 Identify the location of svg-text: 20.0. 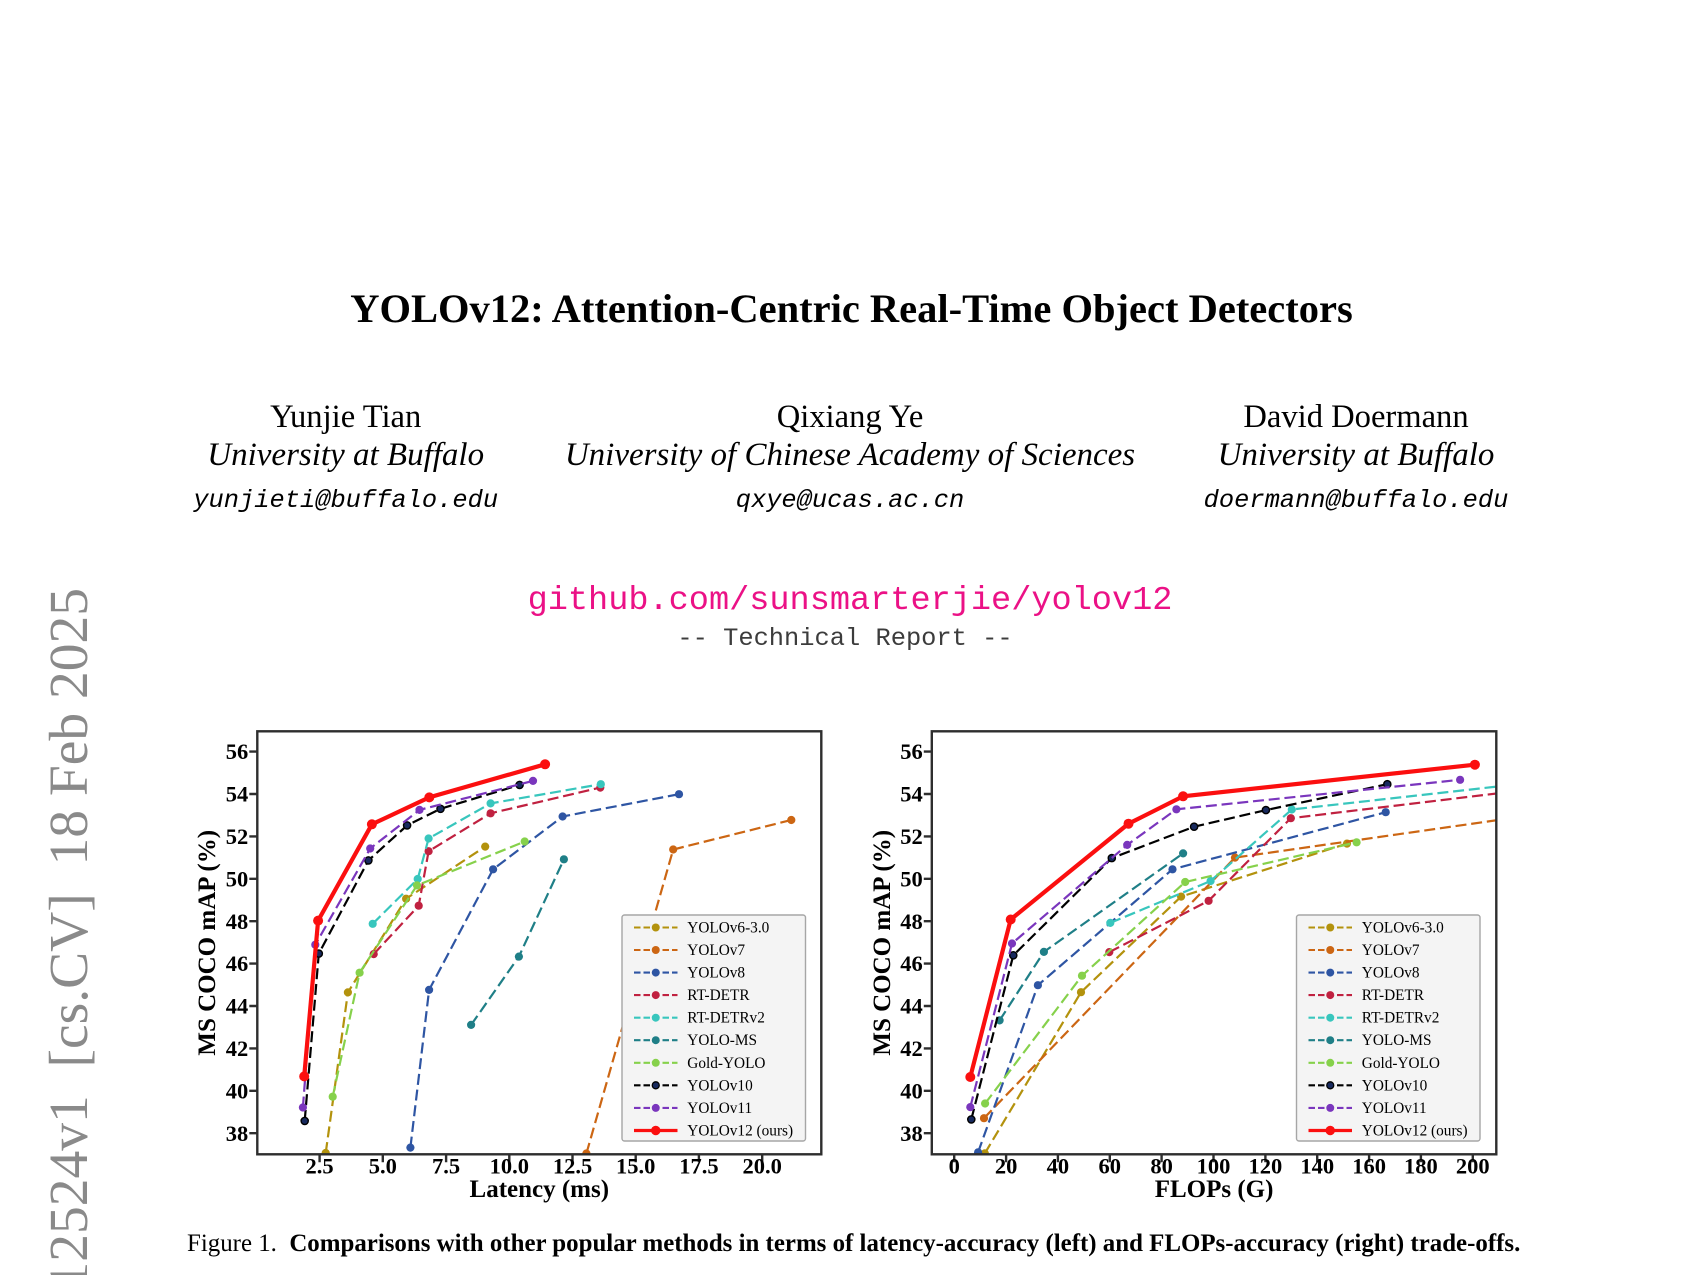
(762, 1165).